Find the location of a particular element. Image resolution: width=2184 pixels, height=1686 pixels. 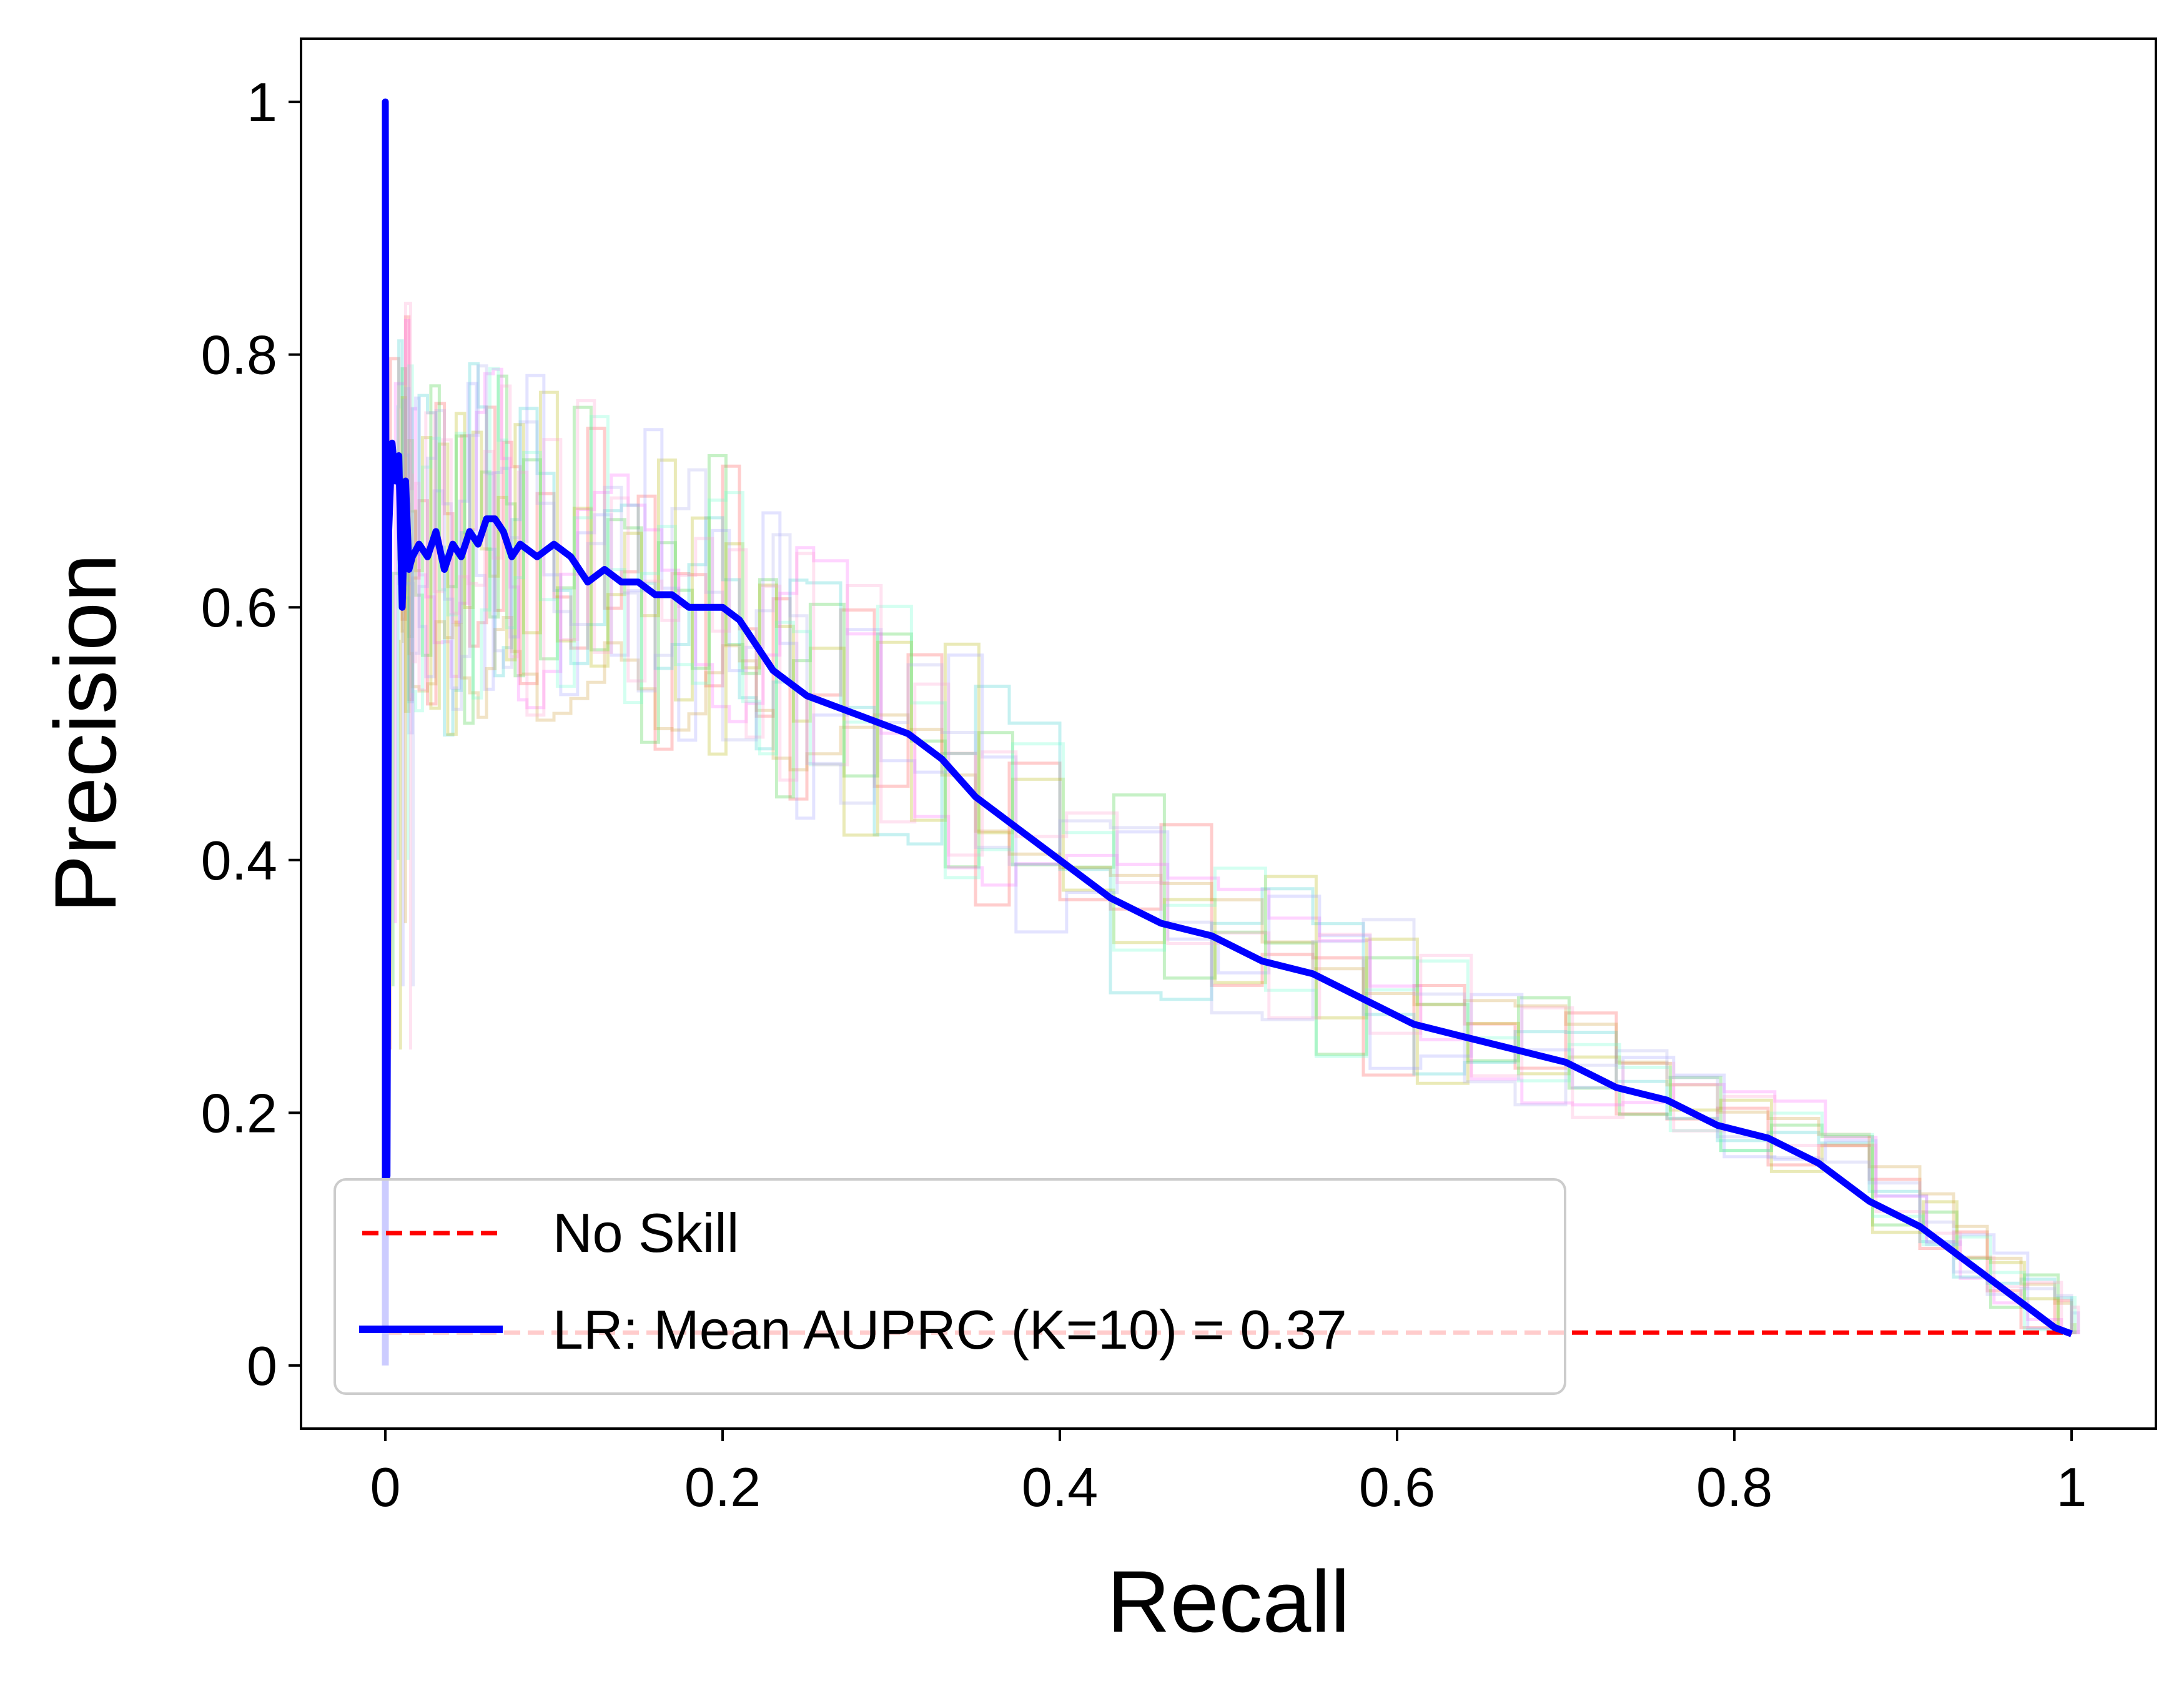

legend-label-lr-mean: LR: Mean AUPRC (K=10) = 0.37 is located at coordinates (950, 1330).